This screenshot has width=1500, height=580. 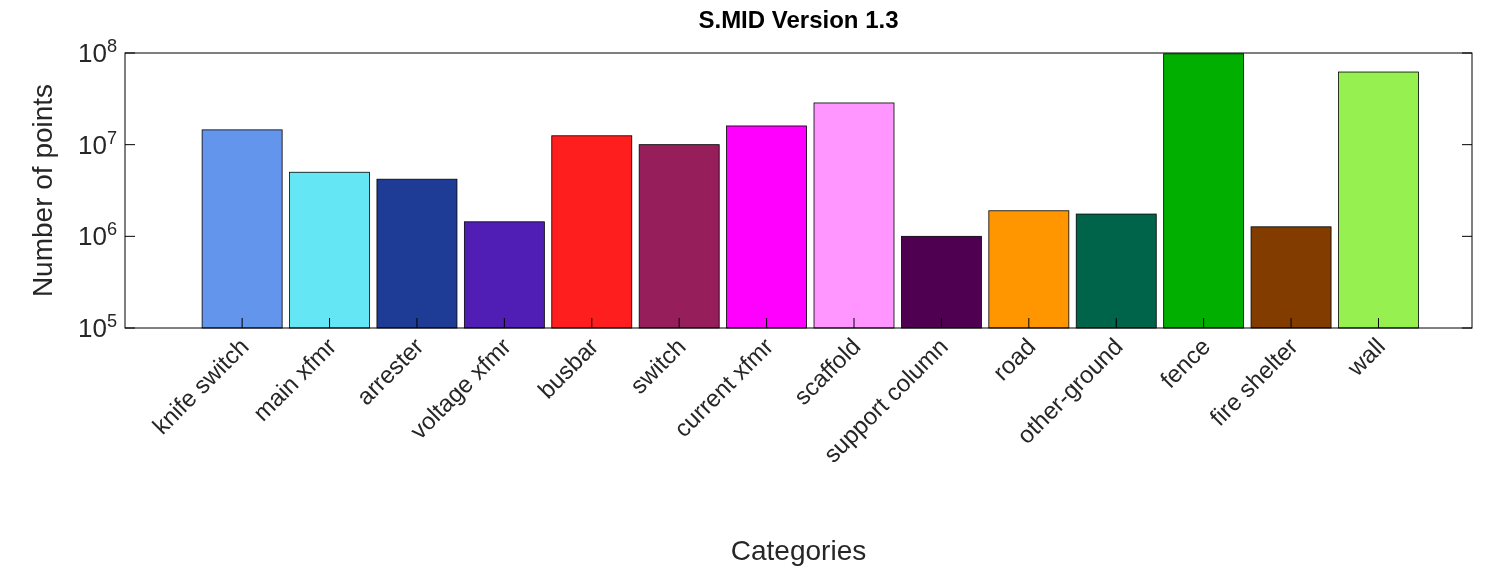 I want to click on y-axis-title: Number of points, so click(x=42, y=190).